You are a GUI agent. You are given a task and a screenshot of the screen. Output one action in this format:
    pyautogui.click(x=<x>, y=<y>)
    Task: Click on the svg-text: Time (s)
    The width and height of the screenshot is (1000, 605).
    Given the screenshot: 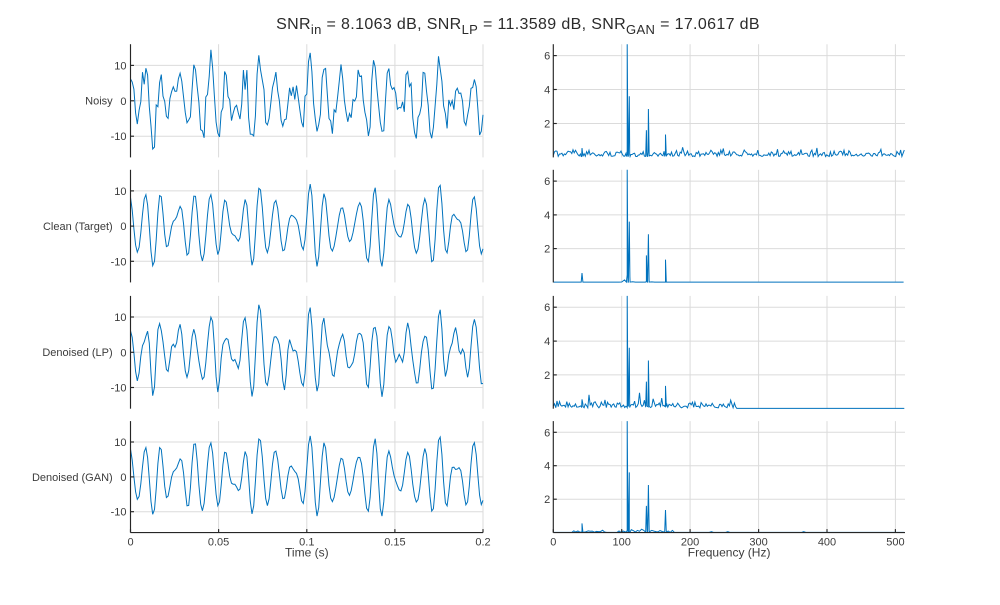 What is the action you would take?
    pyautogui.click(x=307, y=552)
    